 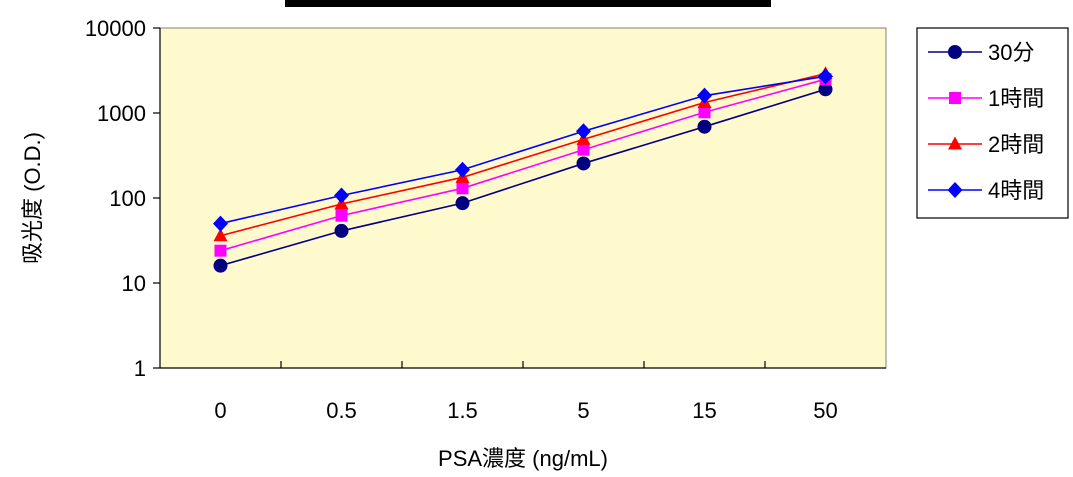 What do you see at coordinates (825, 410) in the screenshot?
I see `x-tick-label: 50` at bounding box center [825, 410].